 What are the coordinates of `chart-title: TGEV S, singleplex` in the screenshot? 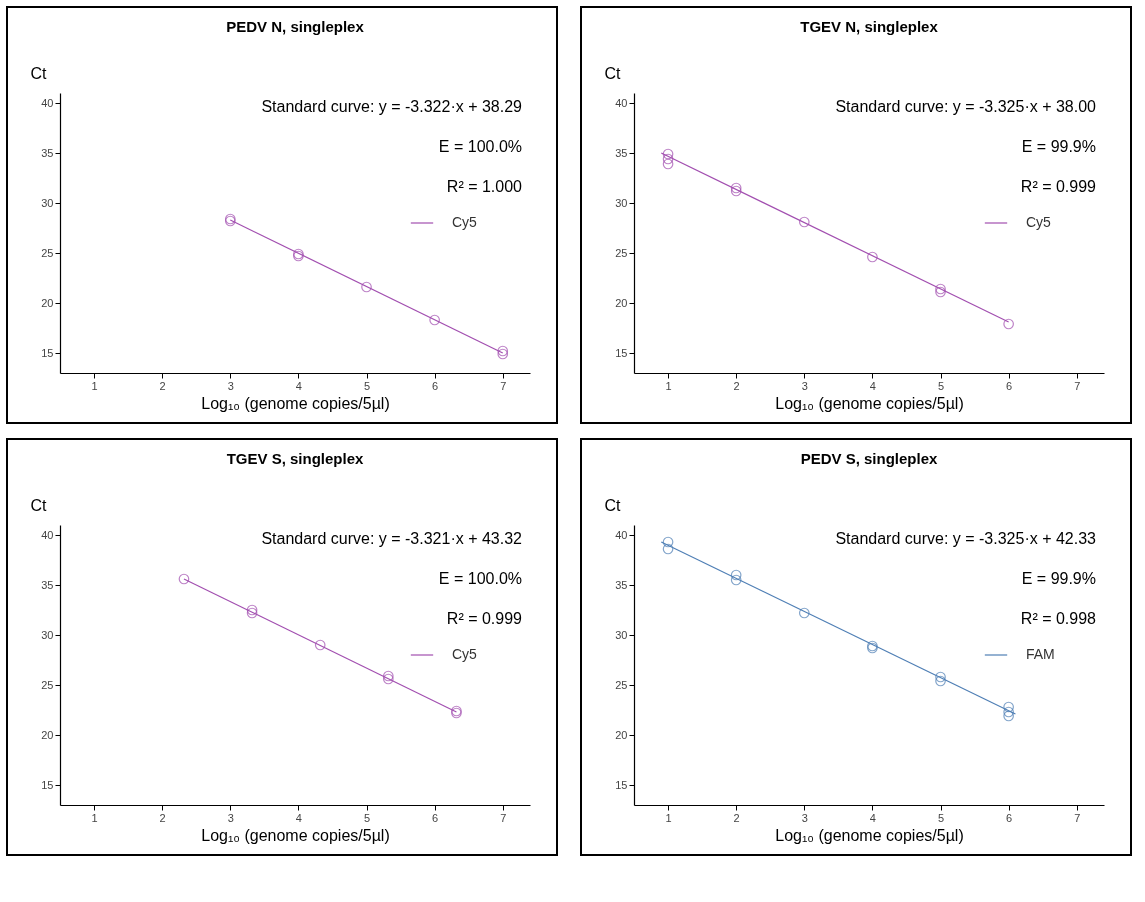 It's located at (295, 458).